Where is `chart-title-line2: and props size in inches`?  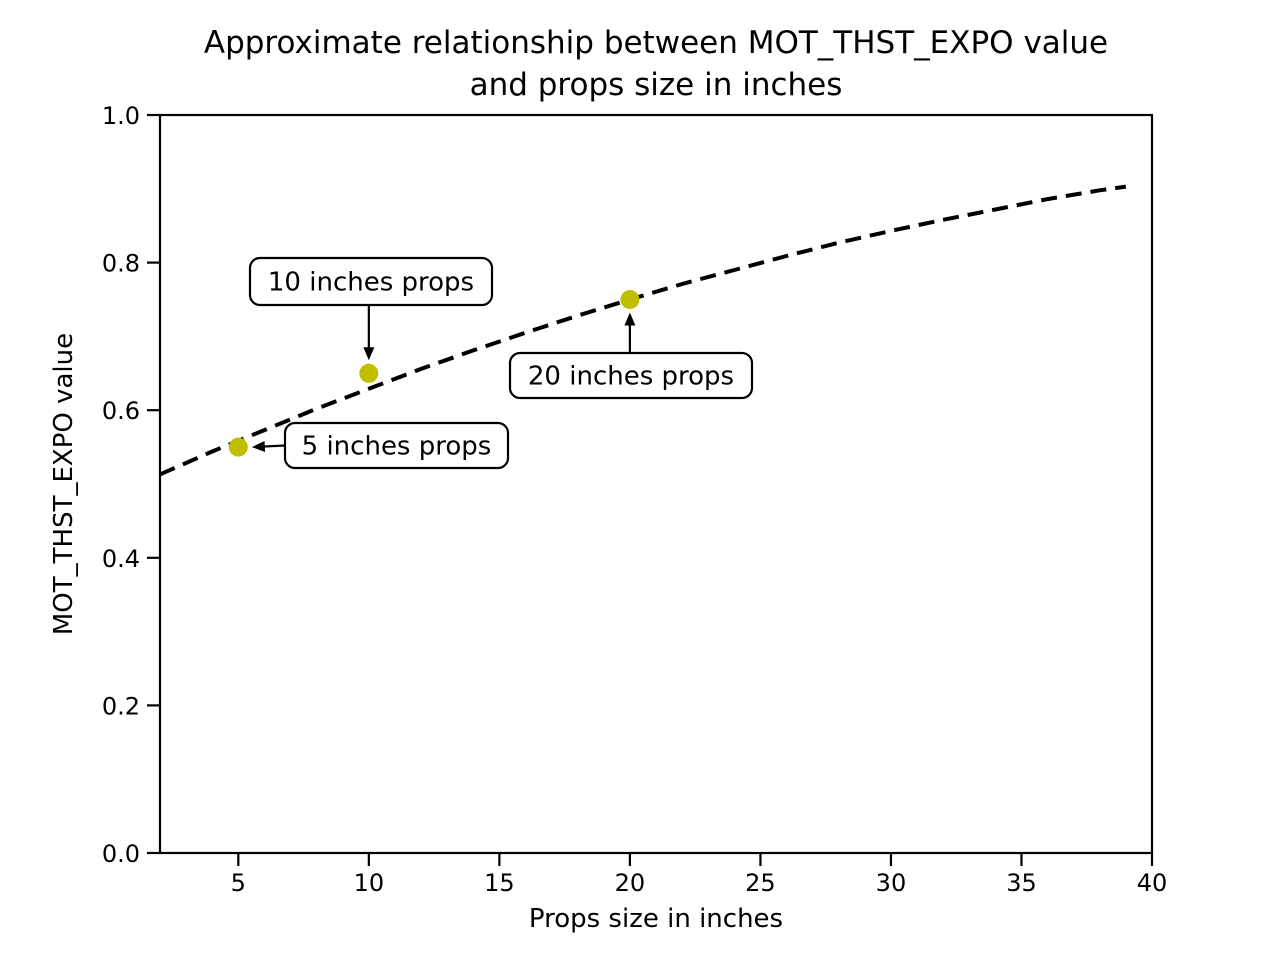 chart-title-line2: and props size in inches is located at coordinates (656, 85).